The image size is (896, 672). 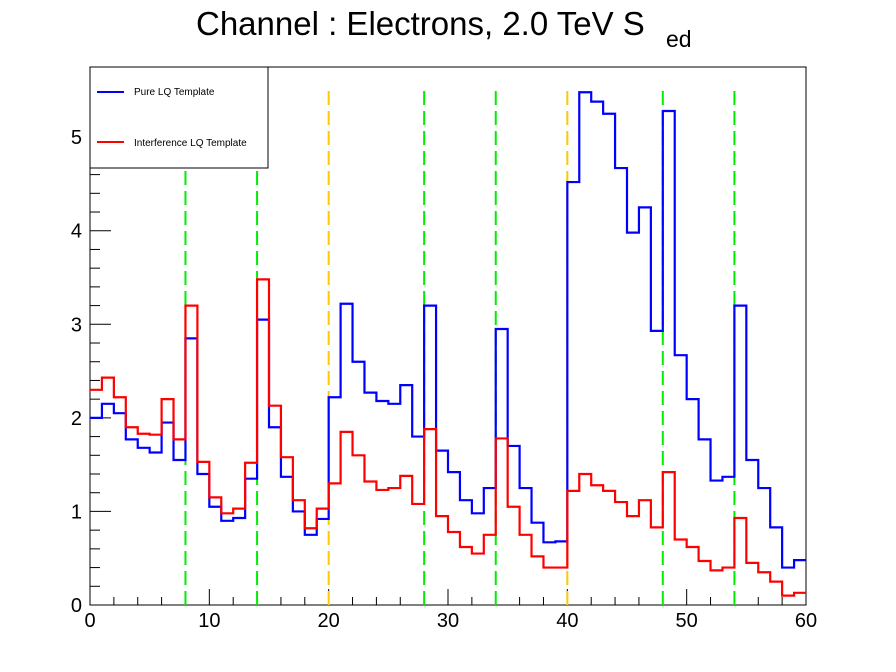 What do you see at coordinates (806, 621) in the screenshot?
I see `x-tick-label: 60` at bounding box center [806, 621].